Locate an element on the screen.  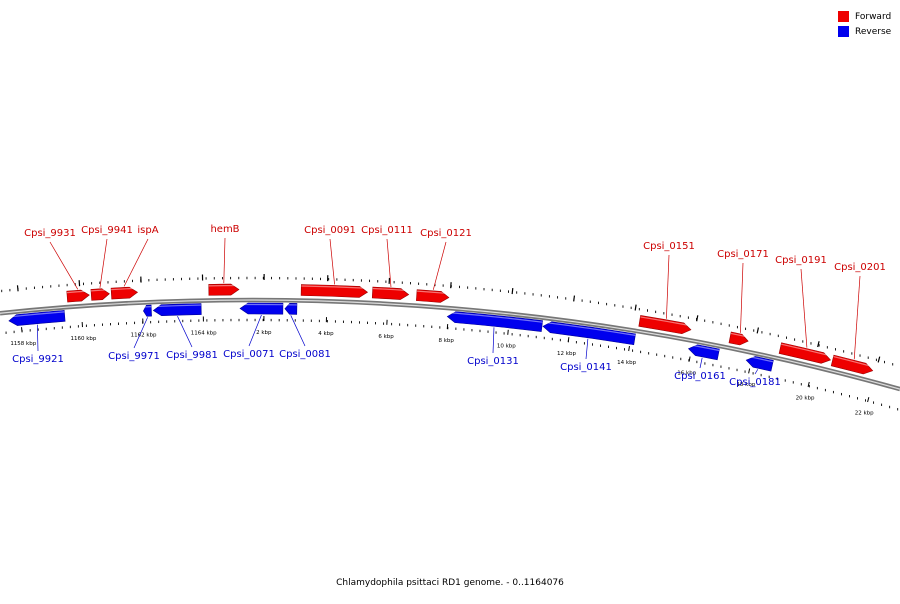
genome-backbone is located at coordinates (450, 344).